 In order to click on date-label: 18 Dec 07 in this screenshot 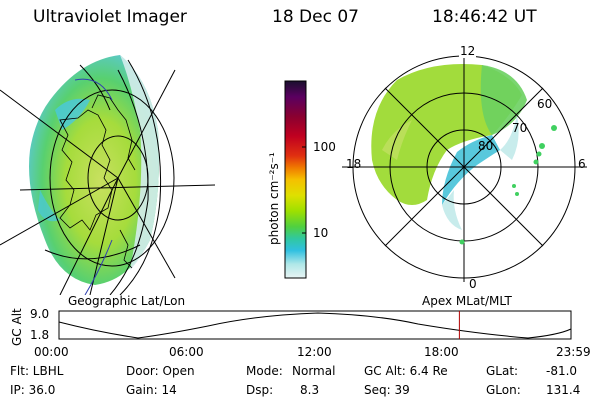, I will do `click(315, 17)`.